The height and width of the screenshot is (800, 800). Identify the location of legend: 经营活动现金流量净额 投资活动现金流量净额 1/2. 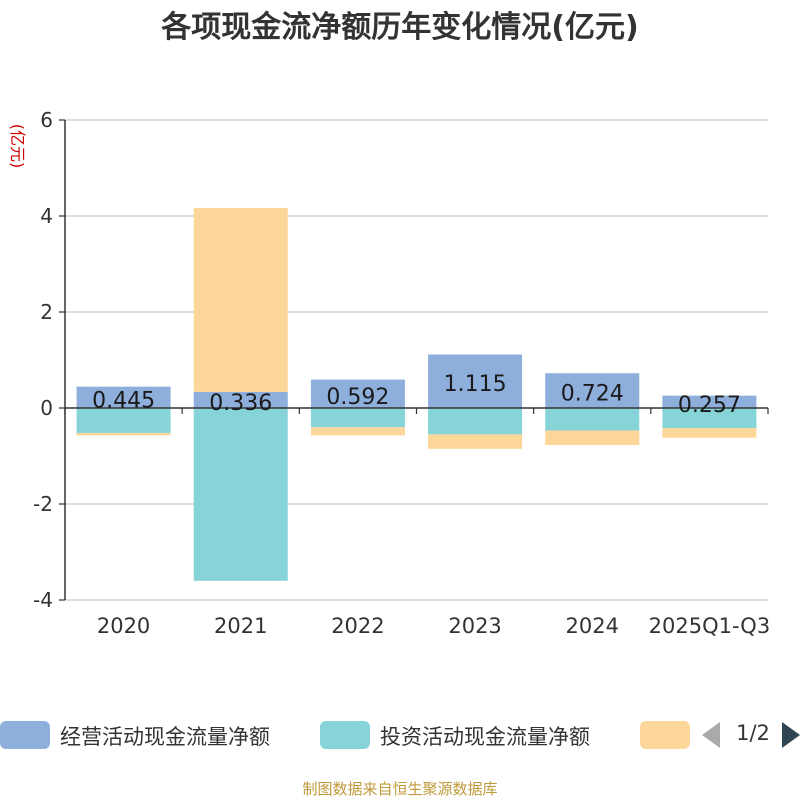
(400, 735).